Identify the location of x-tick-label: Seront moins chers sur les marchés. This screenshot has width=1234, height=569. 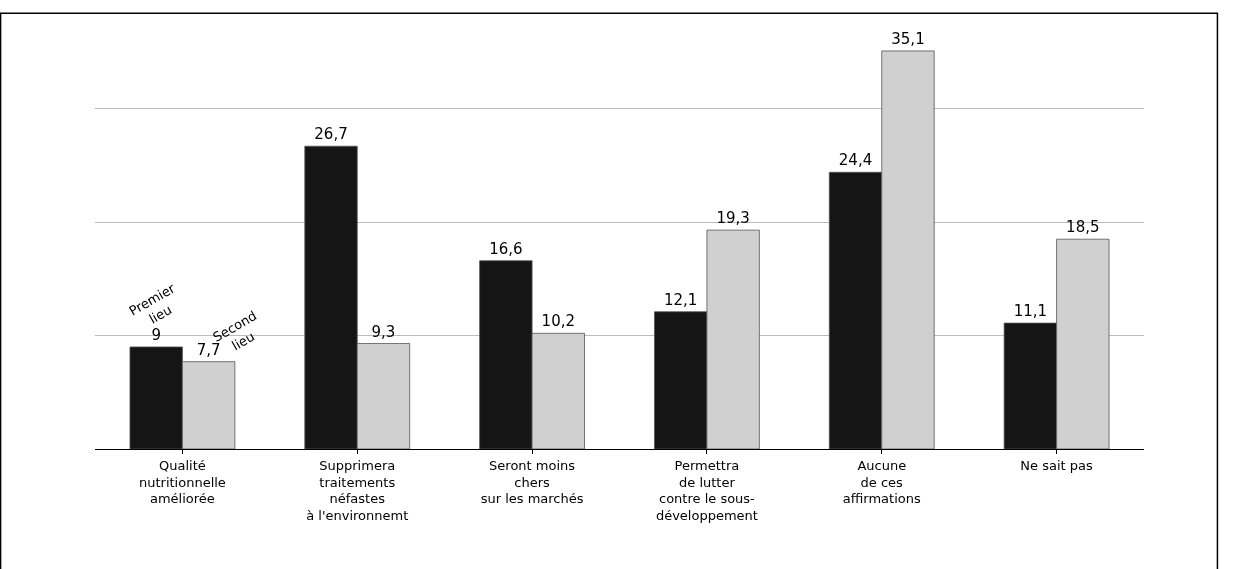
(532, 482).